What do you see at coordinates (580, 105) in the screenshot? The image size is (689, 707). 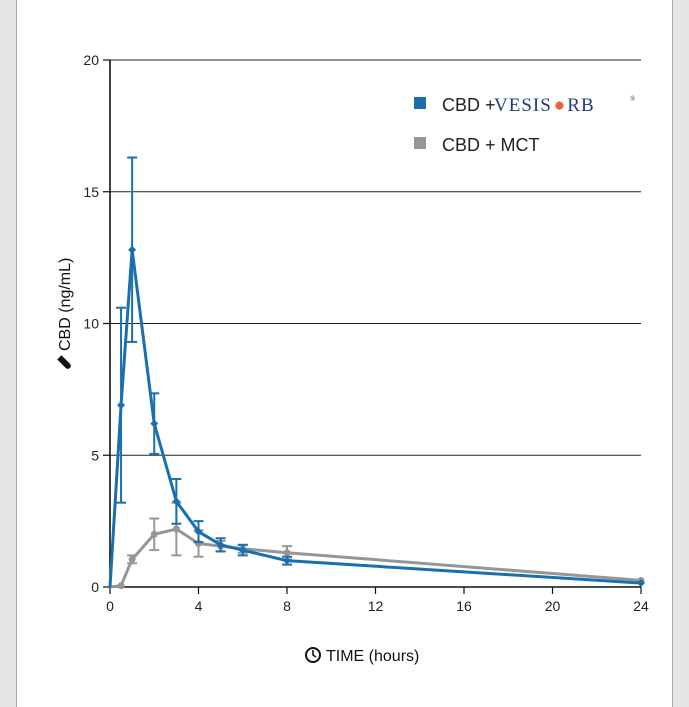 I see `brand-text-b: RB` at bounding box center [580, 105].